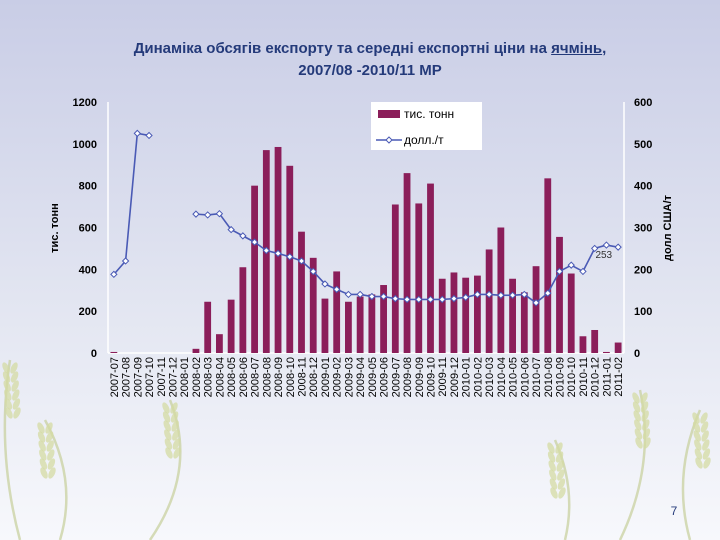 The image size is (720, 540). I want to click on legend-label-bar: тис. тонн, so click(429, 114).